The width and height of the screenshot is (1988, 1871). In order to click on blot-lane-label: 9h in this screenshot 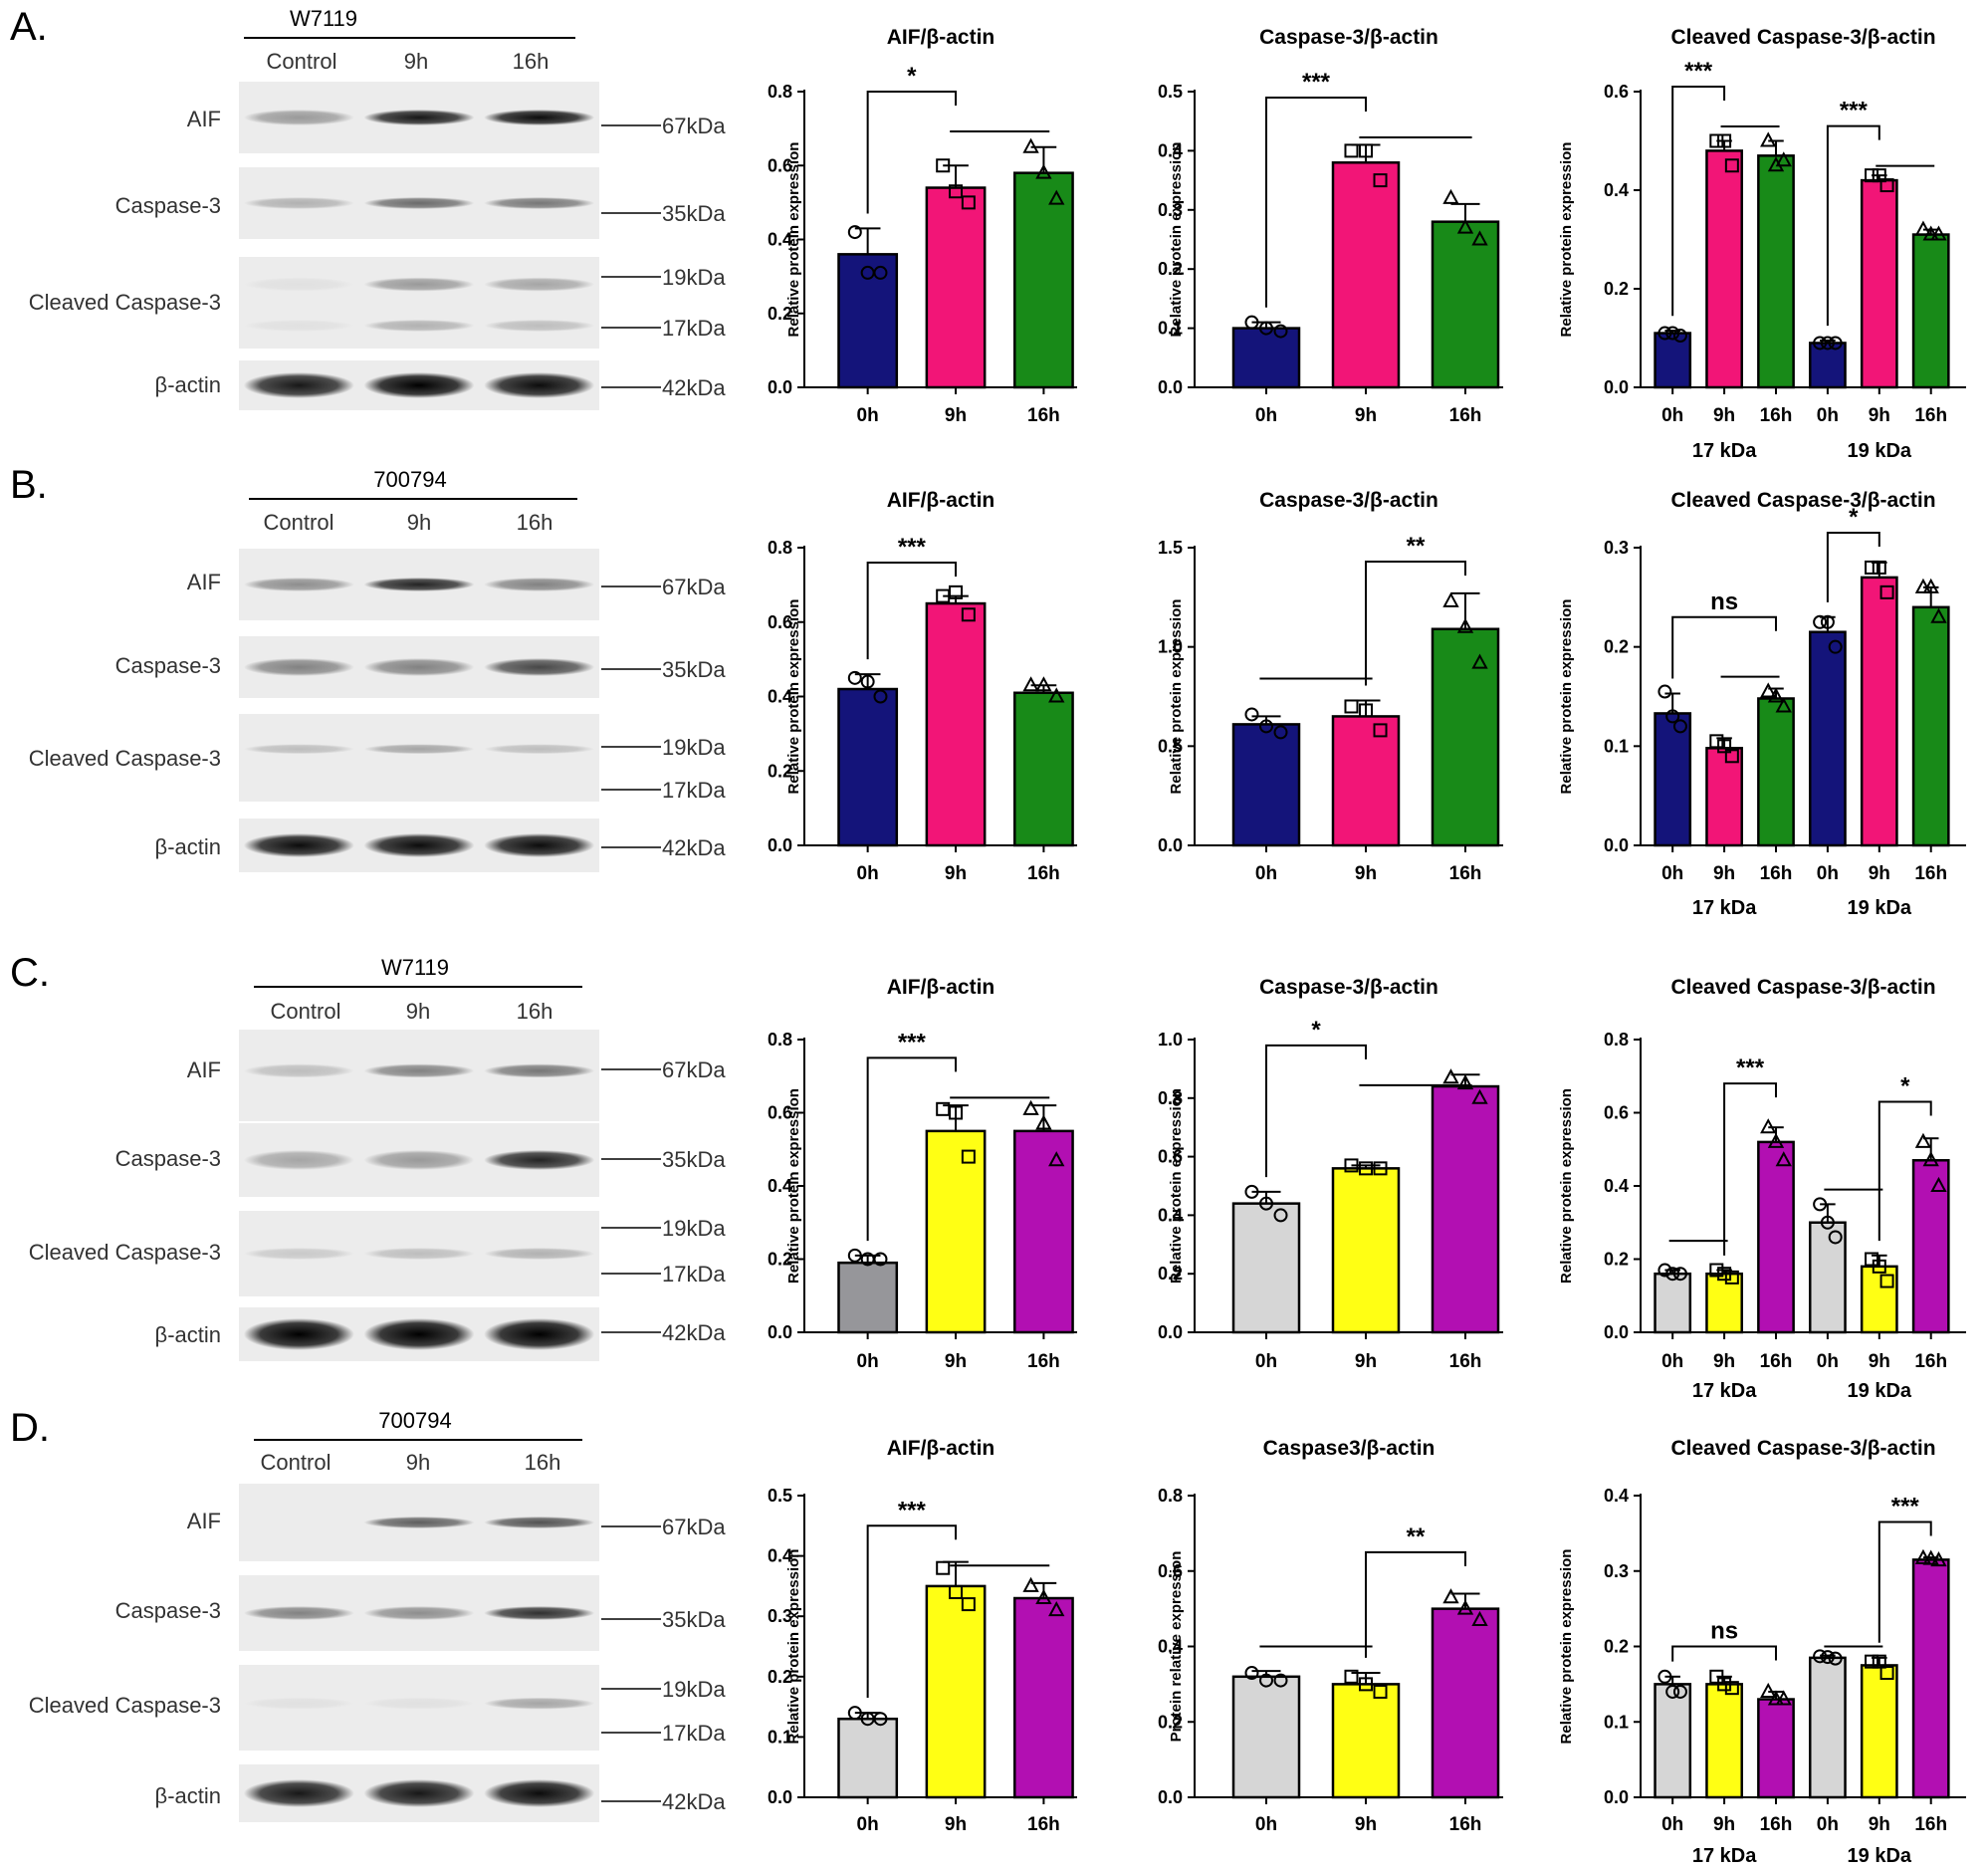, I will do `click(418, 1462)`.